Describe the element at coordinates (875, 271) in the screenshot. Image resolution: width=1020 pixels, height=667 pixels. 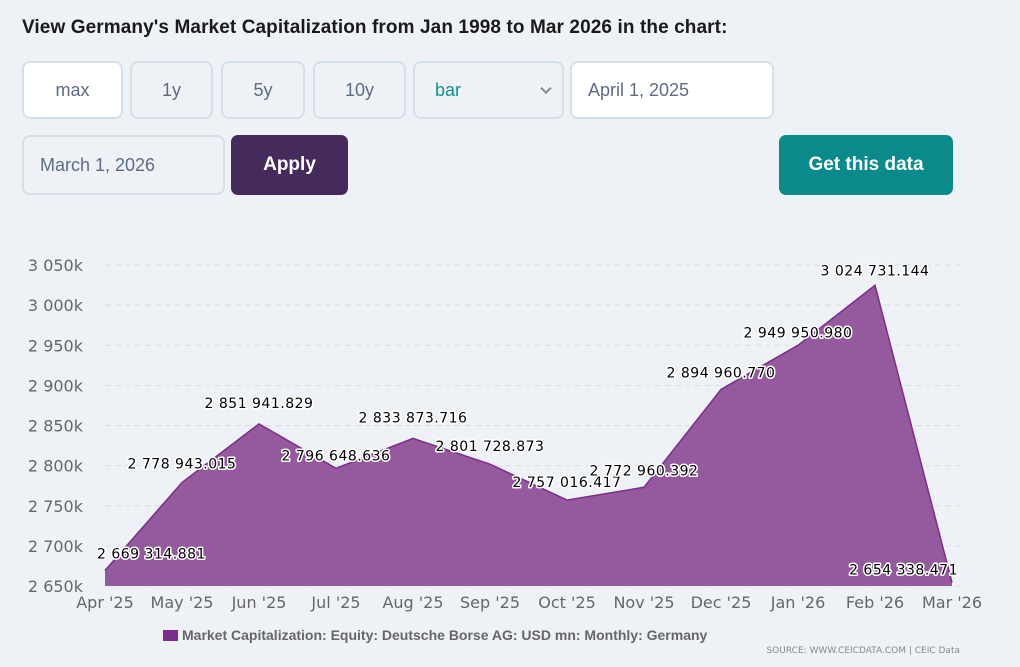
I see `data-label: 3 024 731.144` at that location.